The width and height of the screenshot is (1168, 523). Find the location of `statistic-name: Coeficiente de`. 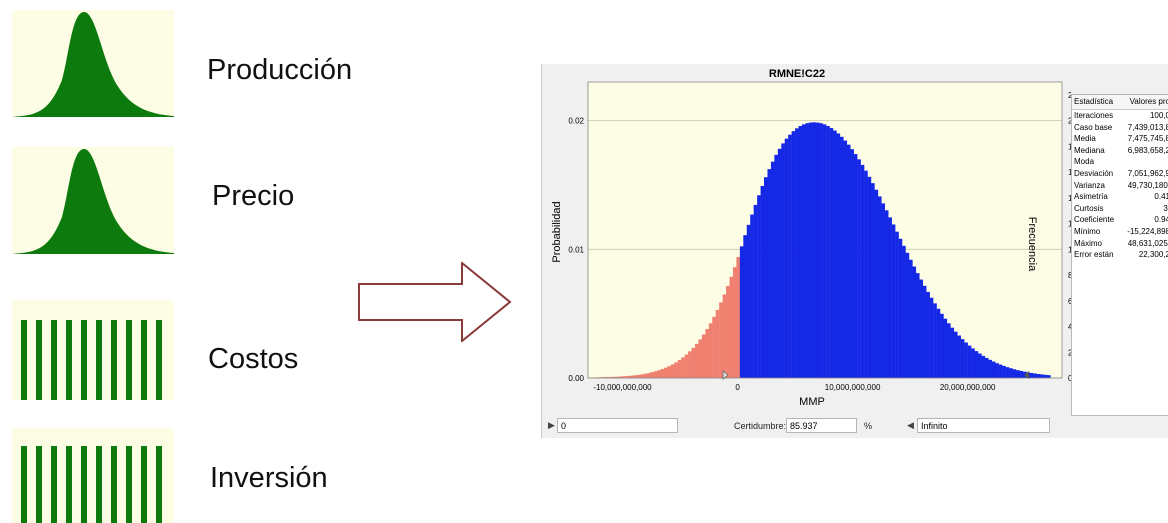

statistic-name: Coeficiente de is located at coordinates (1094, 220).